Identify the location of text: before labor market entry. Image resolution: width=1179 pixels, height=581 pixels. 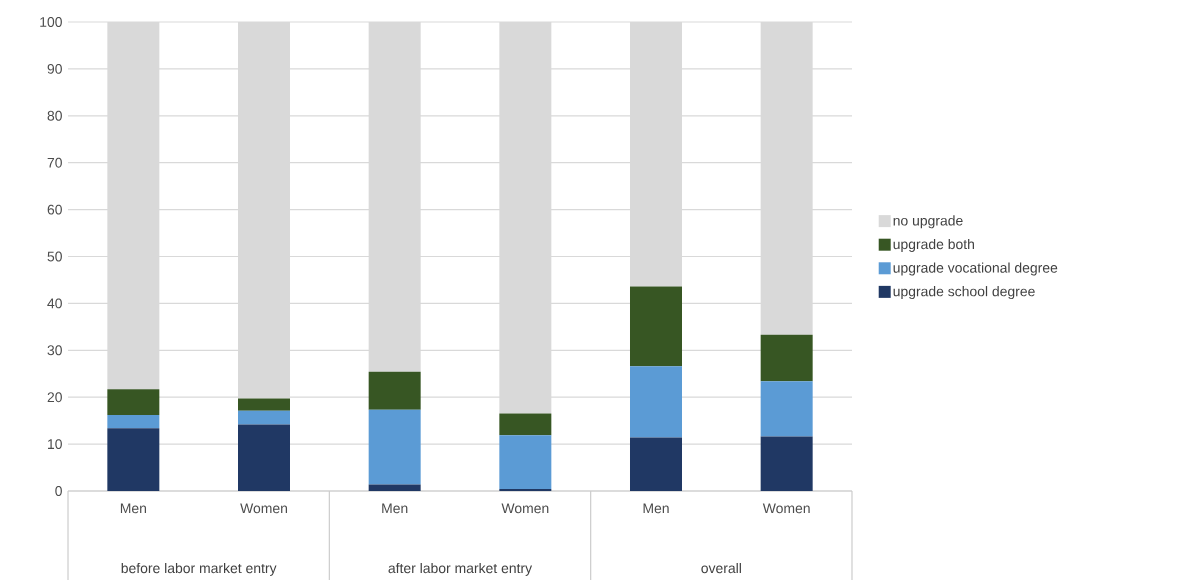
(199, 570).